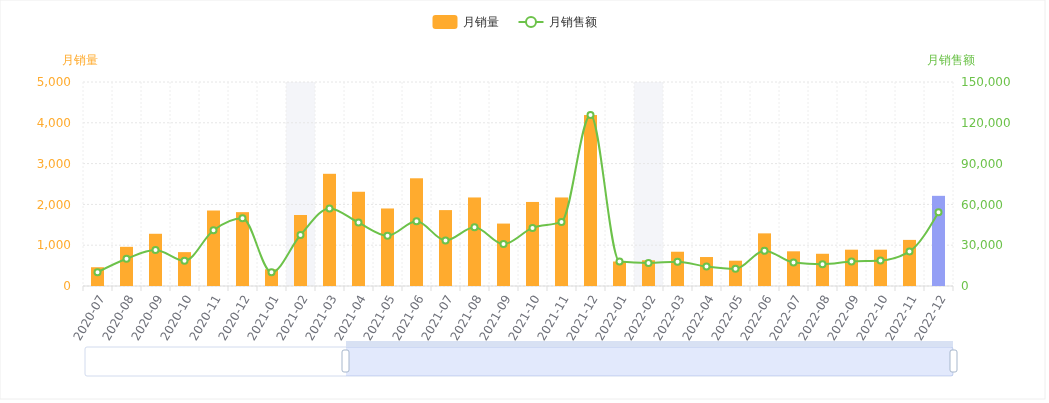  What do you see at coordinates (982, 245) in the screenshot?
I see `y2-tick-label: 30,000` at bounding box center [982, 245].